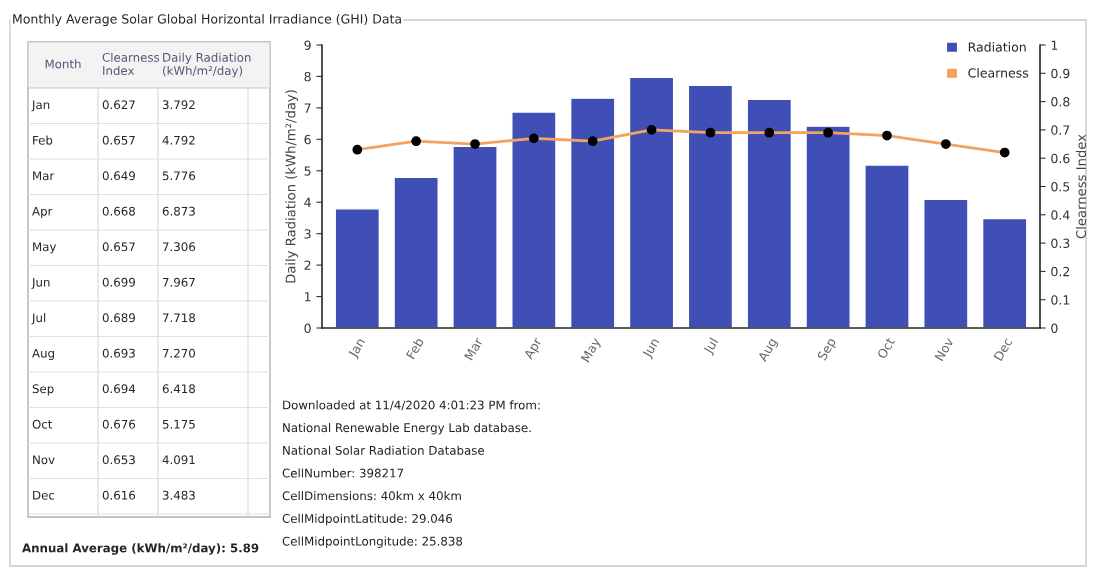 This screenshot has width=1096, height=572. Describe the element at coordinates (140, 549) in the screenshot. I see `text: Annual Average (kWh/m²/day): 5.89` at that location.